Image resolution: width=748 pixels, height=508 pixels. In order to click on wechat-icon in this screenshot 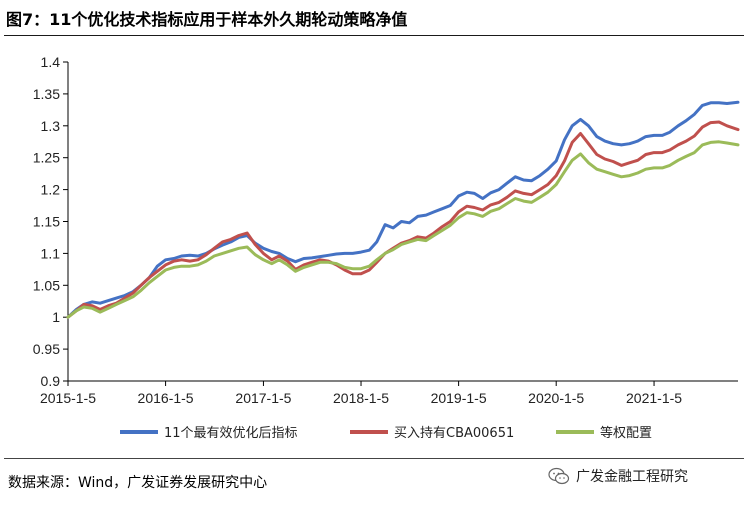, I will do `click(559, 476)`.